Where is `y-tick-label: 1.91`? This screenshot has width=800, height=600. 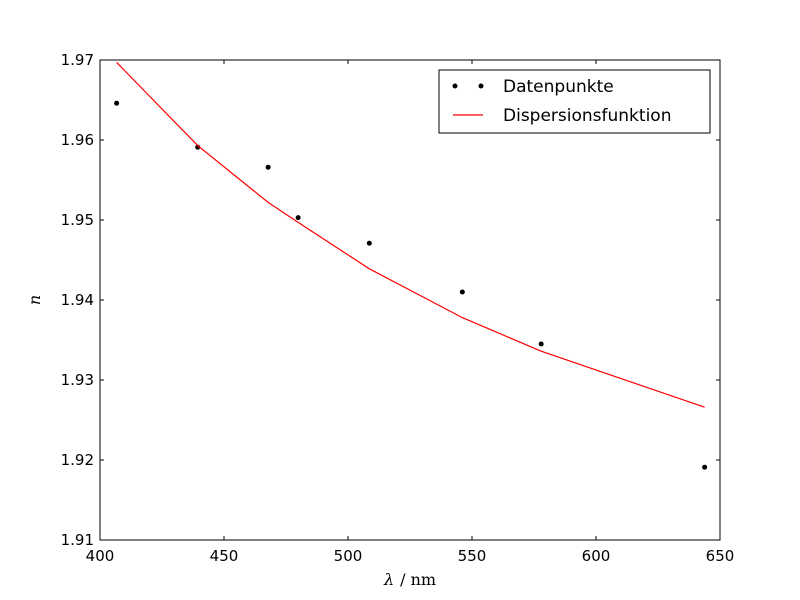 y-tick-label: 1.91 is located at coordinates (77, 540).